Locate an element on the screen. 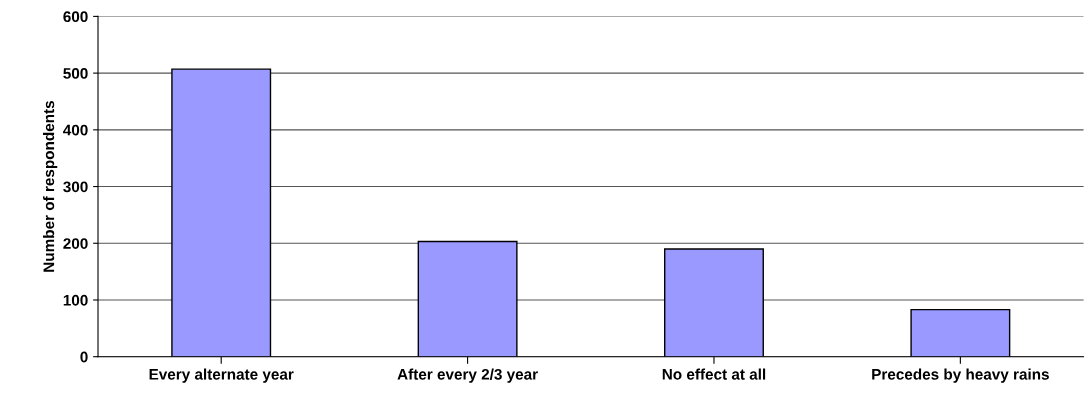 The height and width of the screenshot is (410, 1089). y-tick-label: 400 is located at coordinates (75, 130).